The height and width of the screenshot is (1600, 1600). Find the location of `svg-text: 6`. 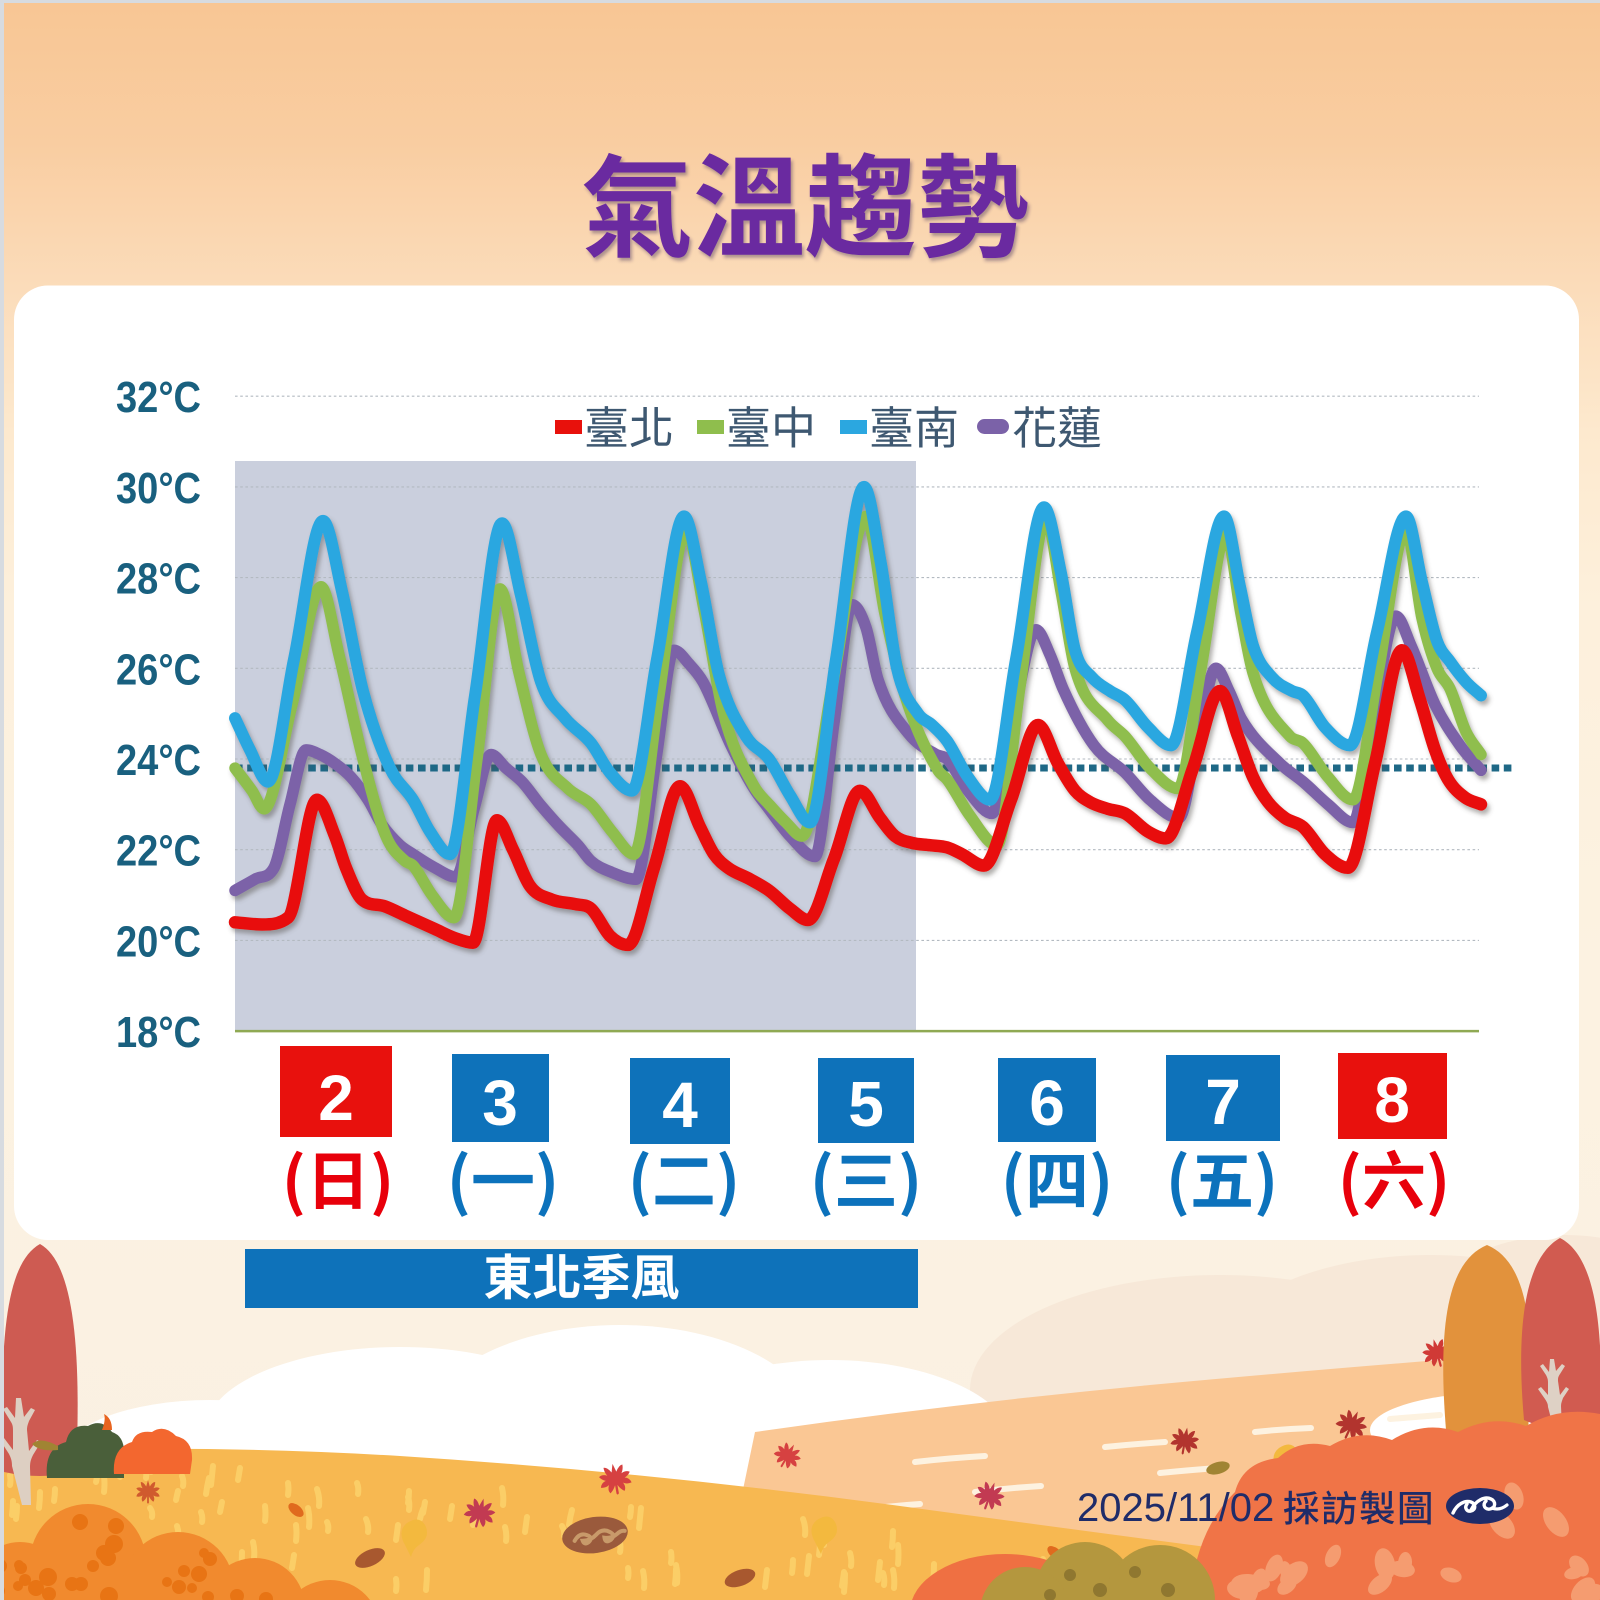

svg-text: 6 is located at coordinates (1047, 1103).